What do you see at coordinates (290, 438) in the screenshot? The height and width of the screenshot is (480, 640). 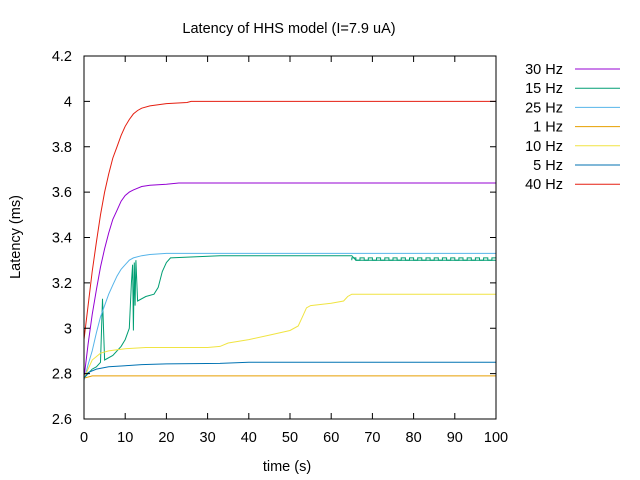 I see `x-tick-label: 50` at bounding box center [290, 438].